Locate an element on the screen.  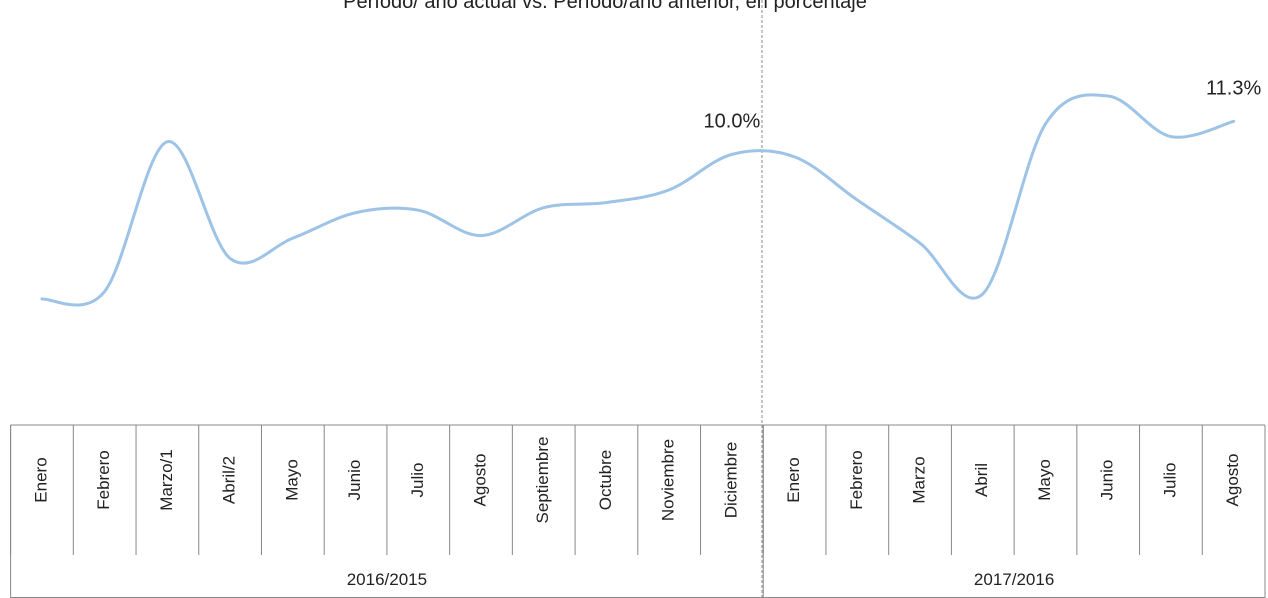
x-tick-label: Diciembre is located at coordinates (730, 480).